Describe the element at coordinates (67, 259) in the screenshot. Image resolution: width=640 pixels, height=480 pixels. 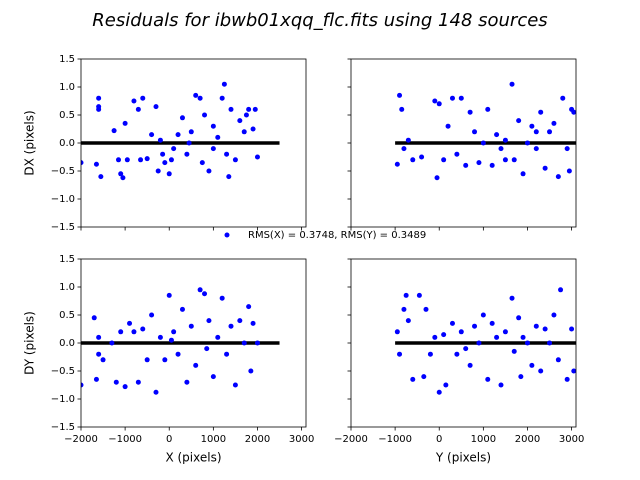
I see `y-tick-label: 1.5` at that location.